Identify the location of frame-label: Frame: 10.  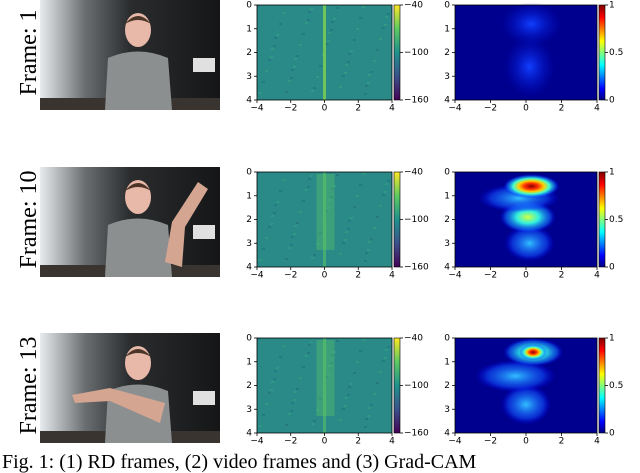
(29, 220).